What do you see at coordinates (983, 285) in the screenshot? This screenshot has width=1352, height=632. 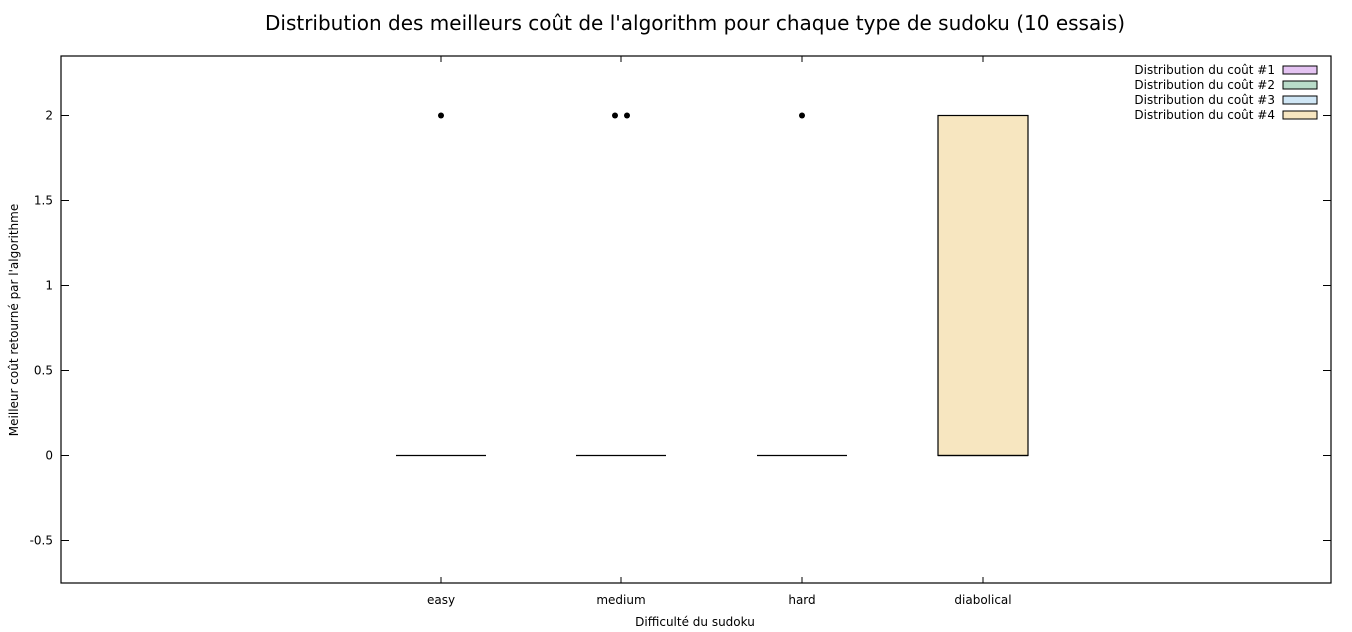 I see `box` at bounding box center [983, 285].